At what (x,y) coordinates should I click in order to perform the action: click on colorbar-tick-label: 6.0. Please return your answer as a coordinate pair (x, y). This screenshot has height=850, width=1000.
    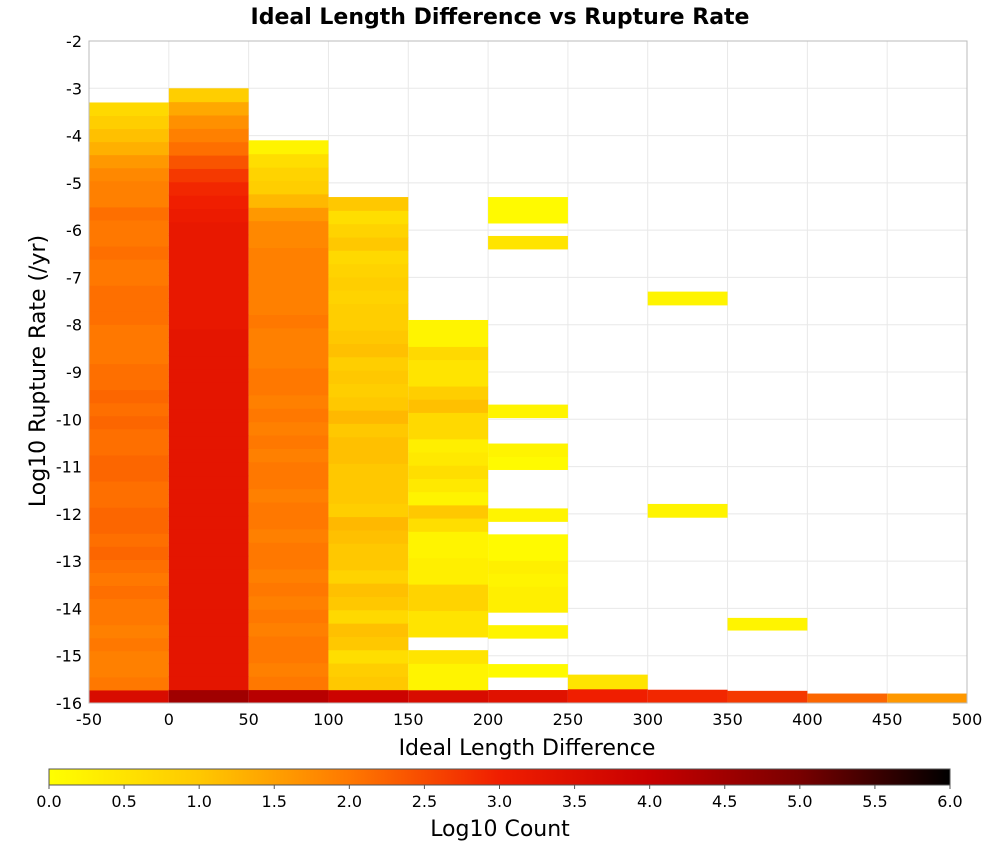
    Looking at the image, I should click on (949, 801).